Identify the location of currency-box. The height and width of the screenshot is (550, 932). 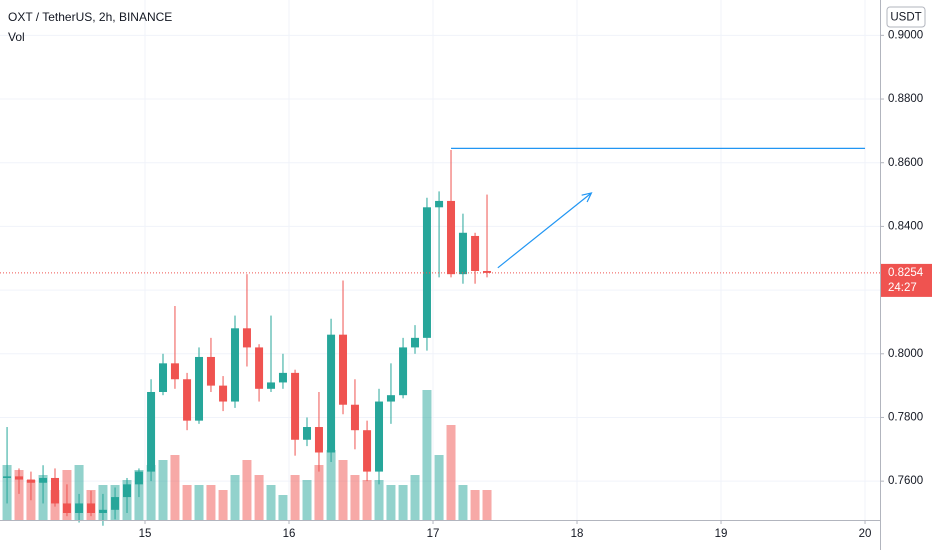
(906, 17).